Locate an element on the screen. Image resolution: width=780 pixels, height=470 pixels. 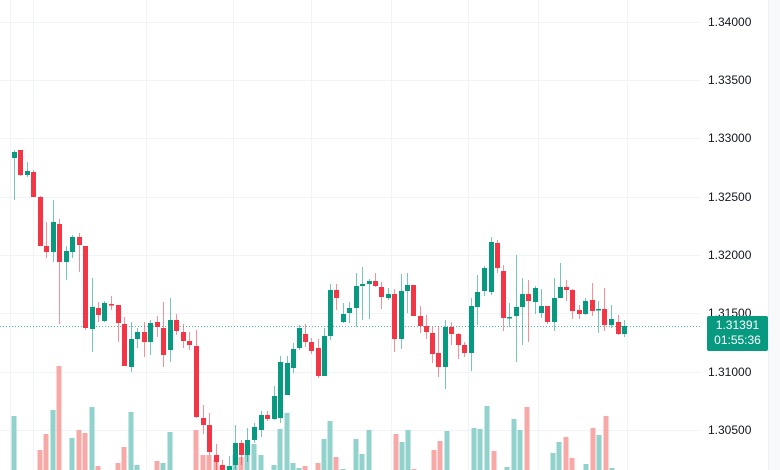
right-toolbar-gutter is located at coordinates (774, 235).